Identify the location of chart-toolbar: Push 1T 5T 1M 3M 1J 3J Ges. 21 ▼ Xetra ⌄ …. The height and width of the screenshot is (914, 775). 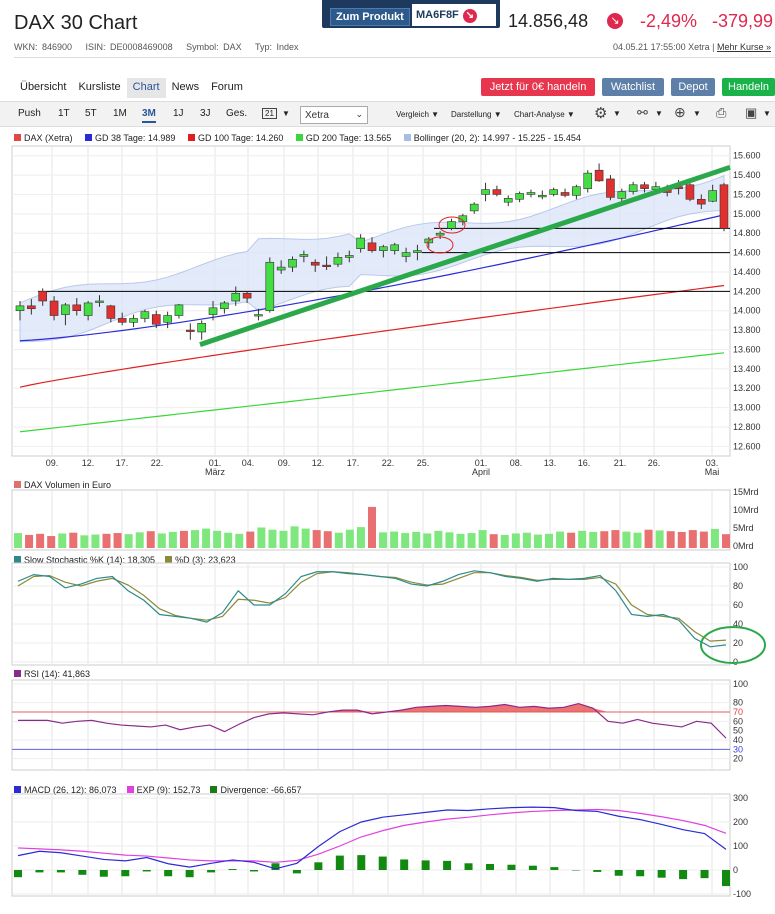
(387, 114).